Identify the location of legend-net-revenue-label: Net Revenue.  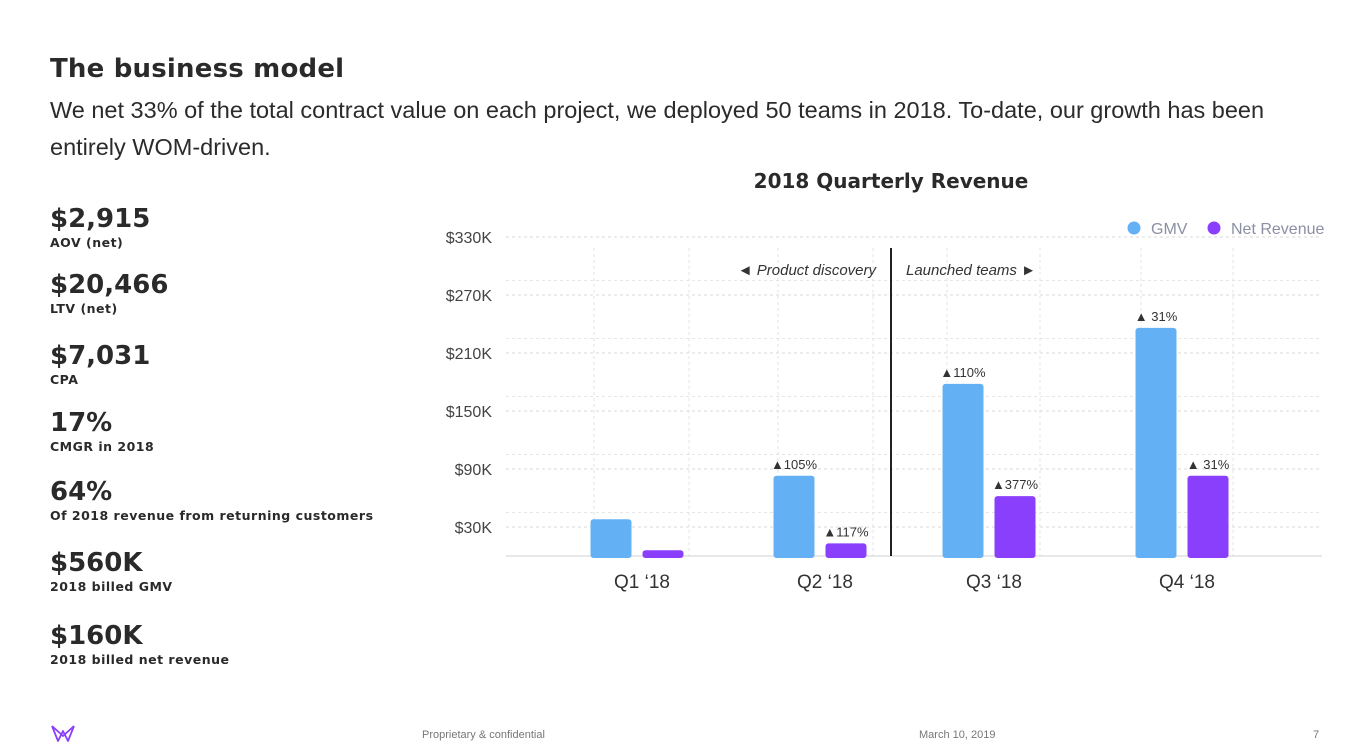
(1277, 229).